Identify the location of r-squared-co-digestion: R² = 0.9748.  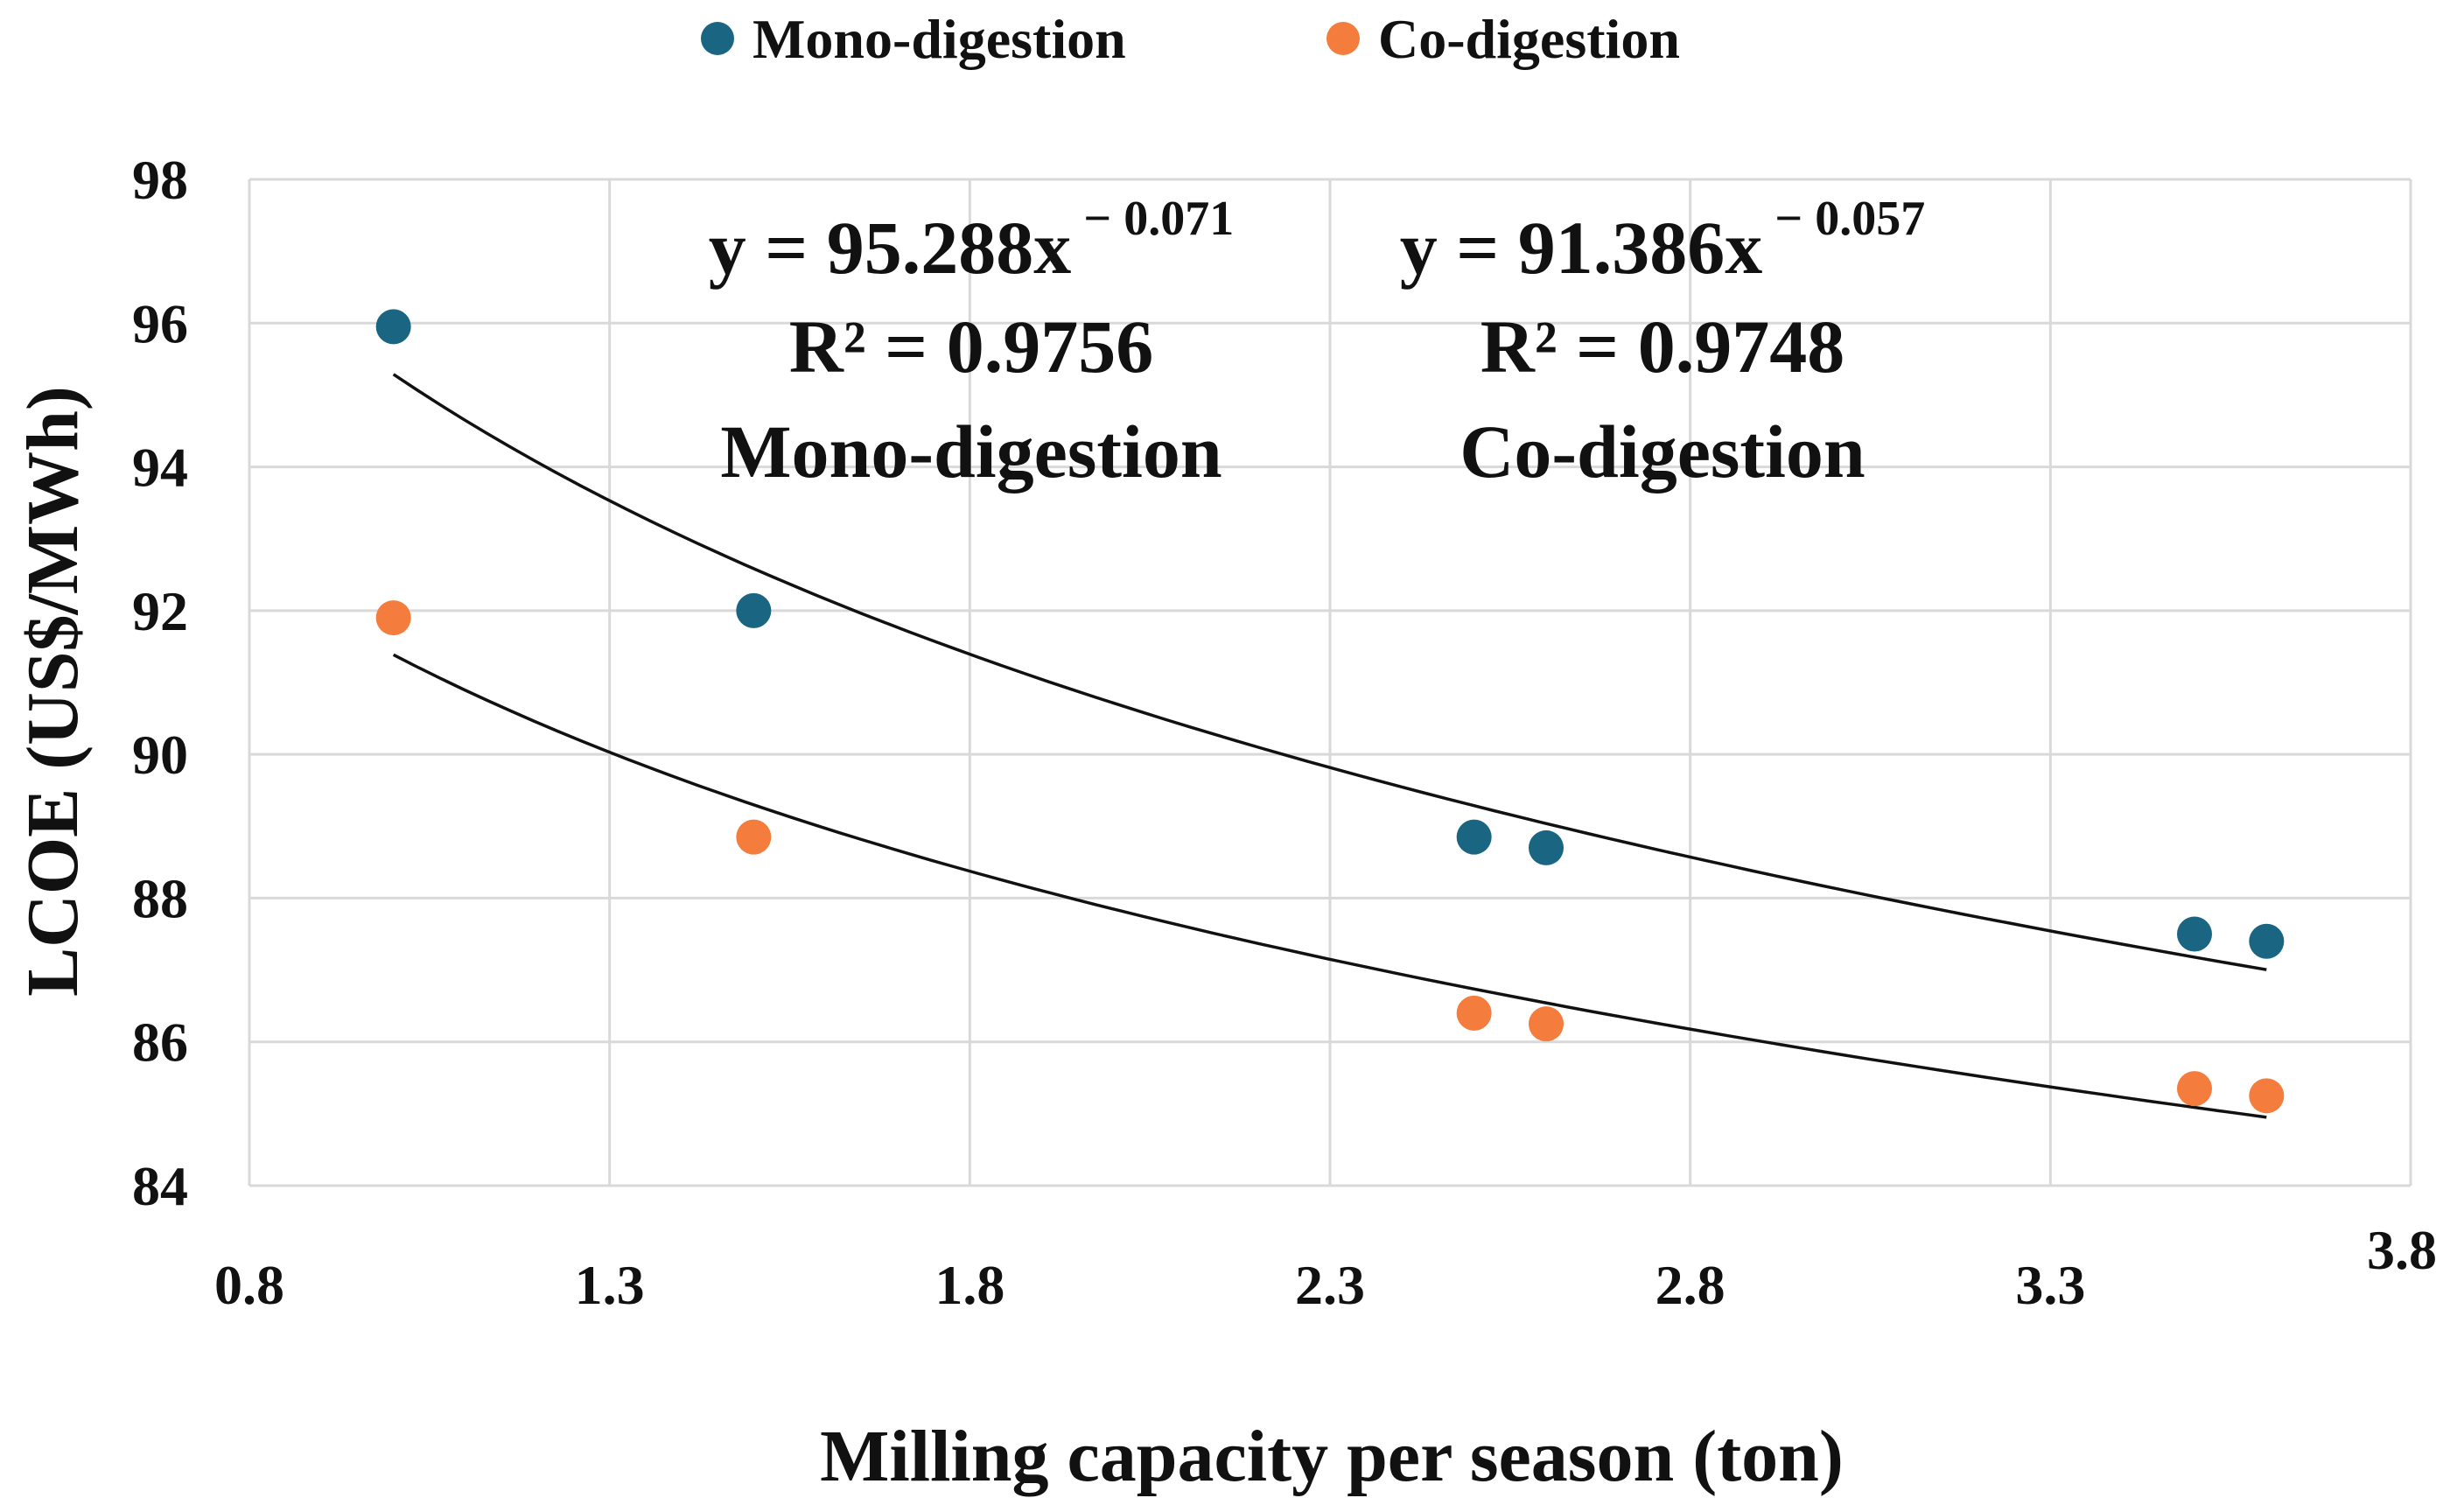
(1662, 346).